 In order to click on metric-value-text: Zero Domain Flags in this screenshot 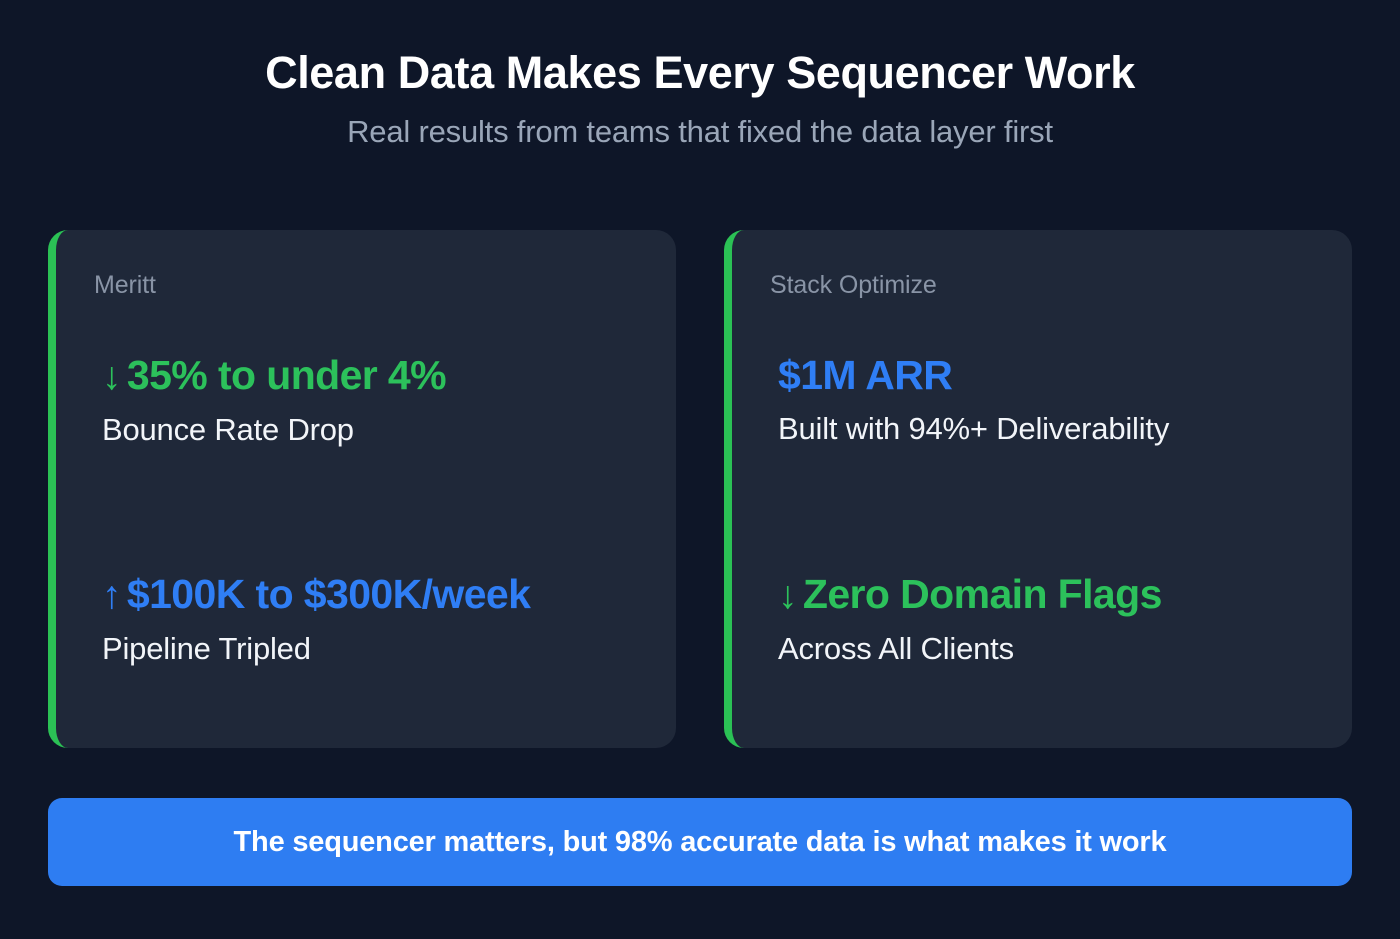, I will do `click(982, 594)`.